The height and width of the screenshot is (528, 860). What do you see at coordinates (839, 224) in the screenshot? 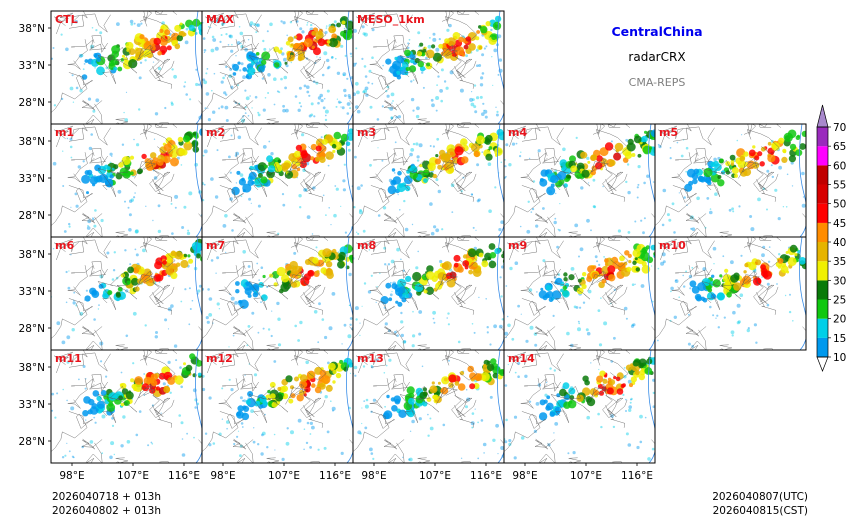
I see `colorbar-tick-label: 45` at bounding box center [839, 224].